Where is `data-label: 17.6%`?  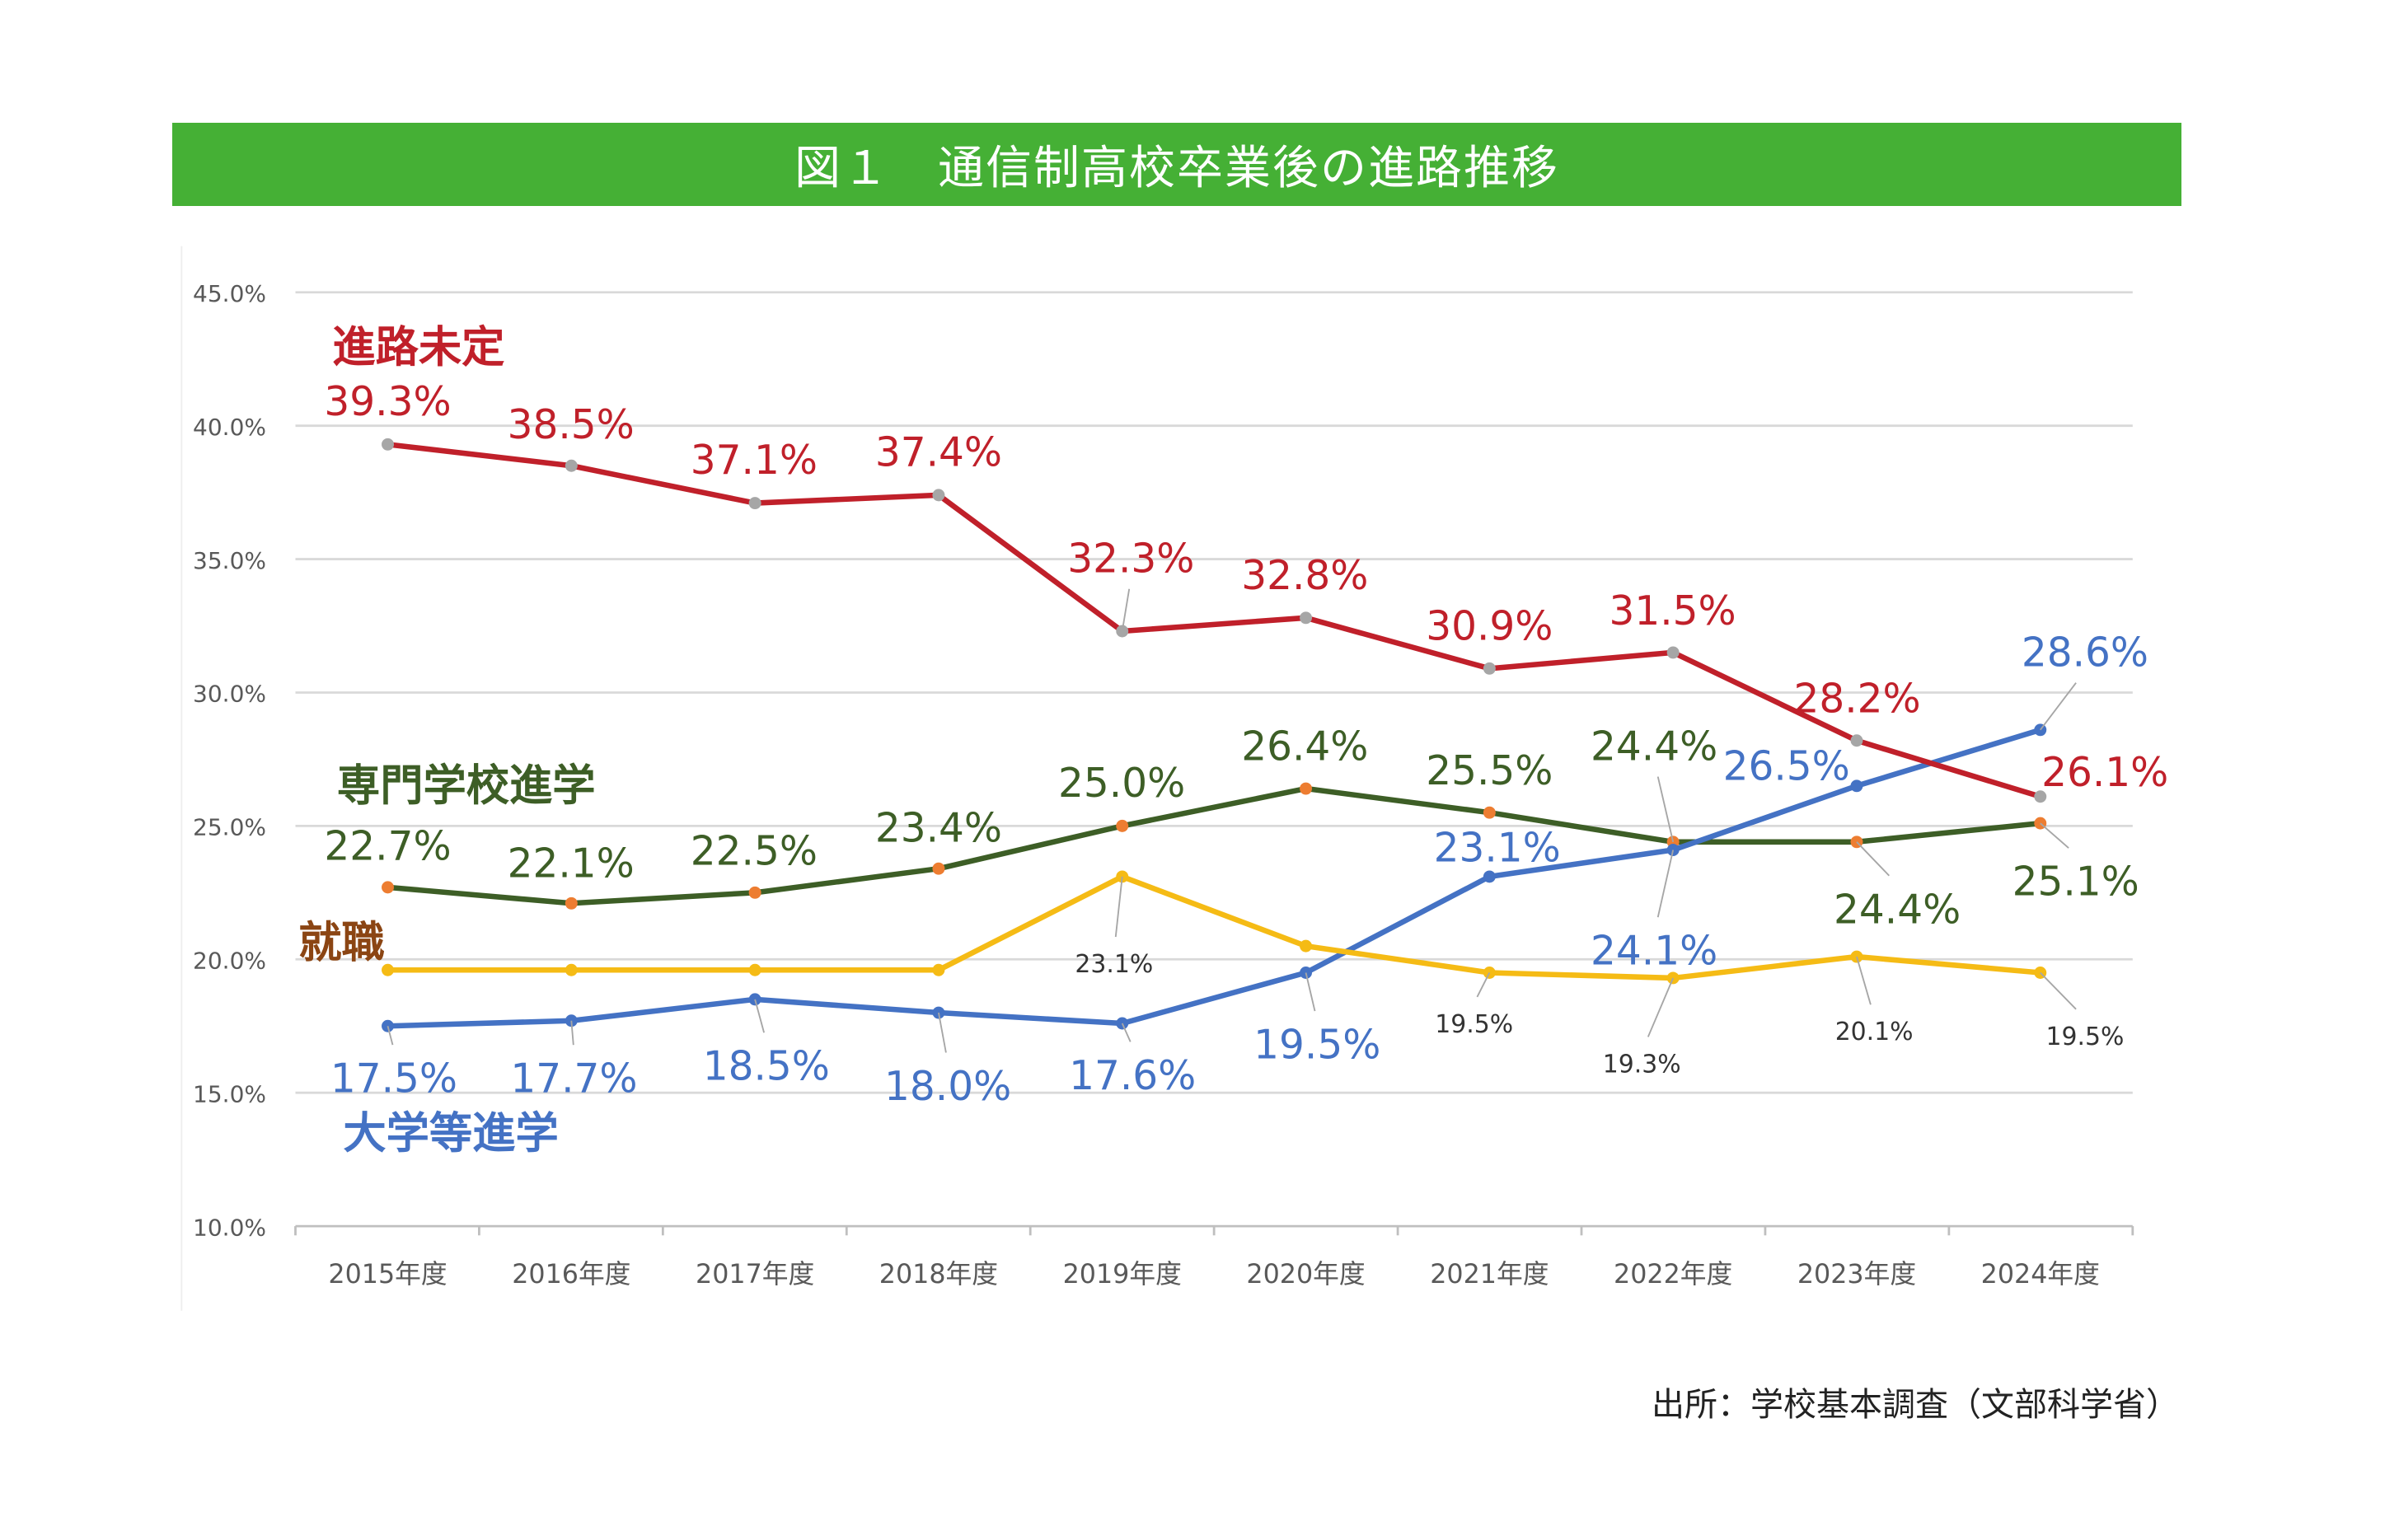
data-label: 17.6% is located at coordinates (1132, 1076).